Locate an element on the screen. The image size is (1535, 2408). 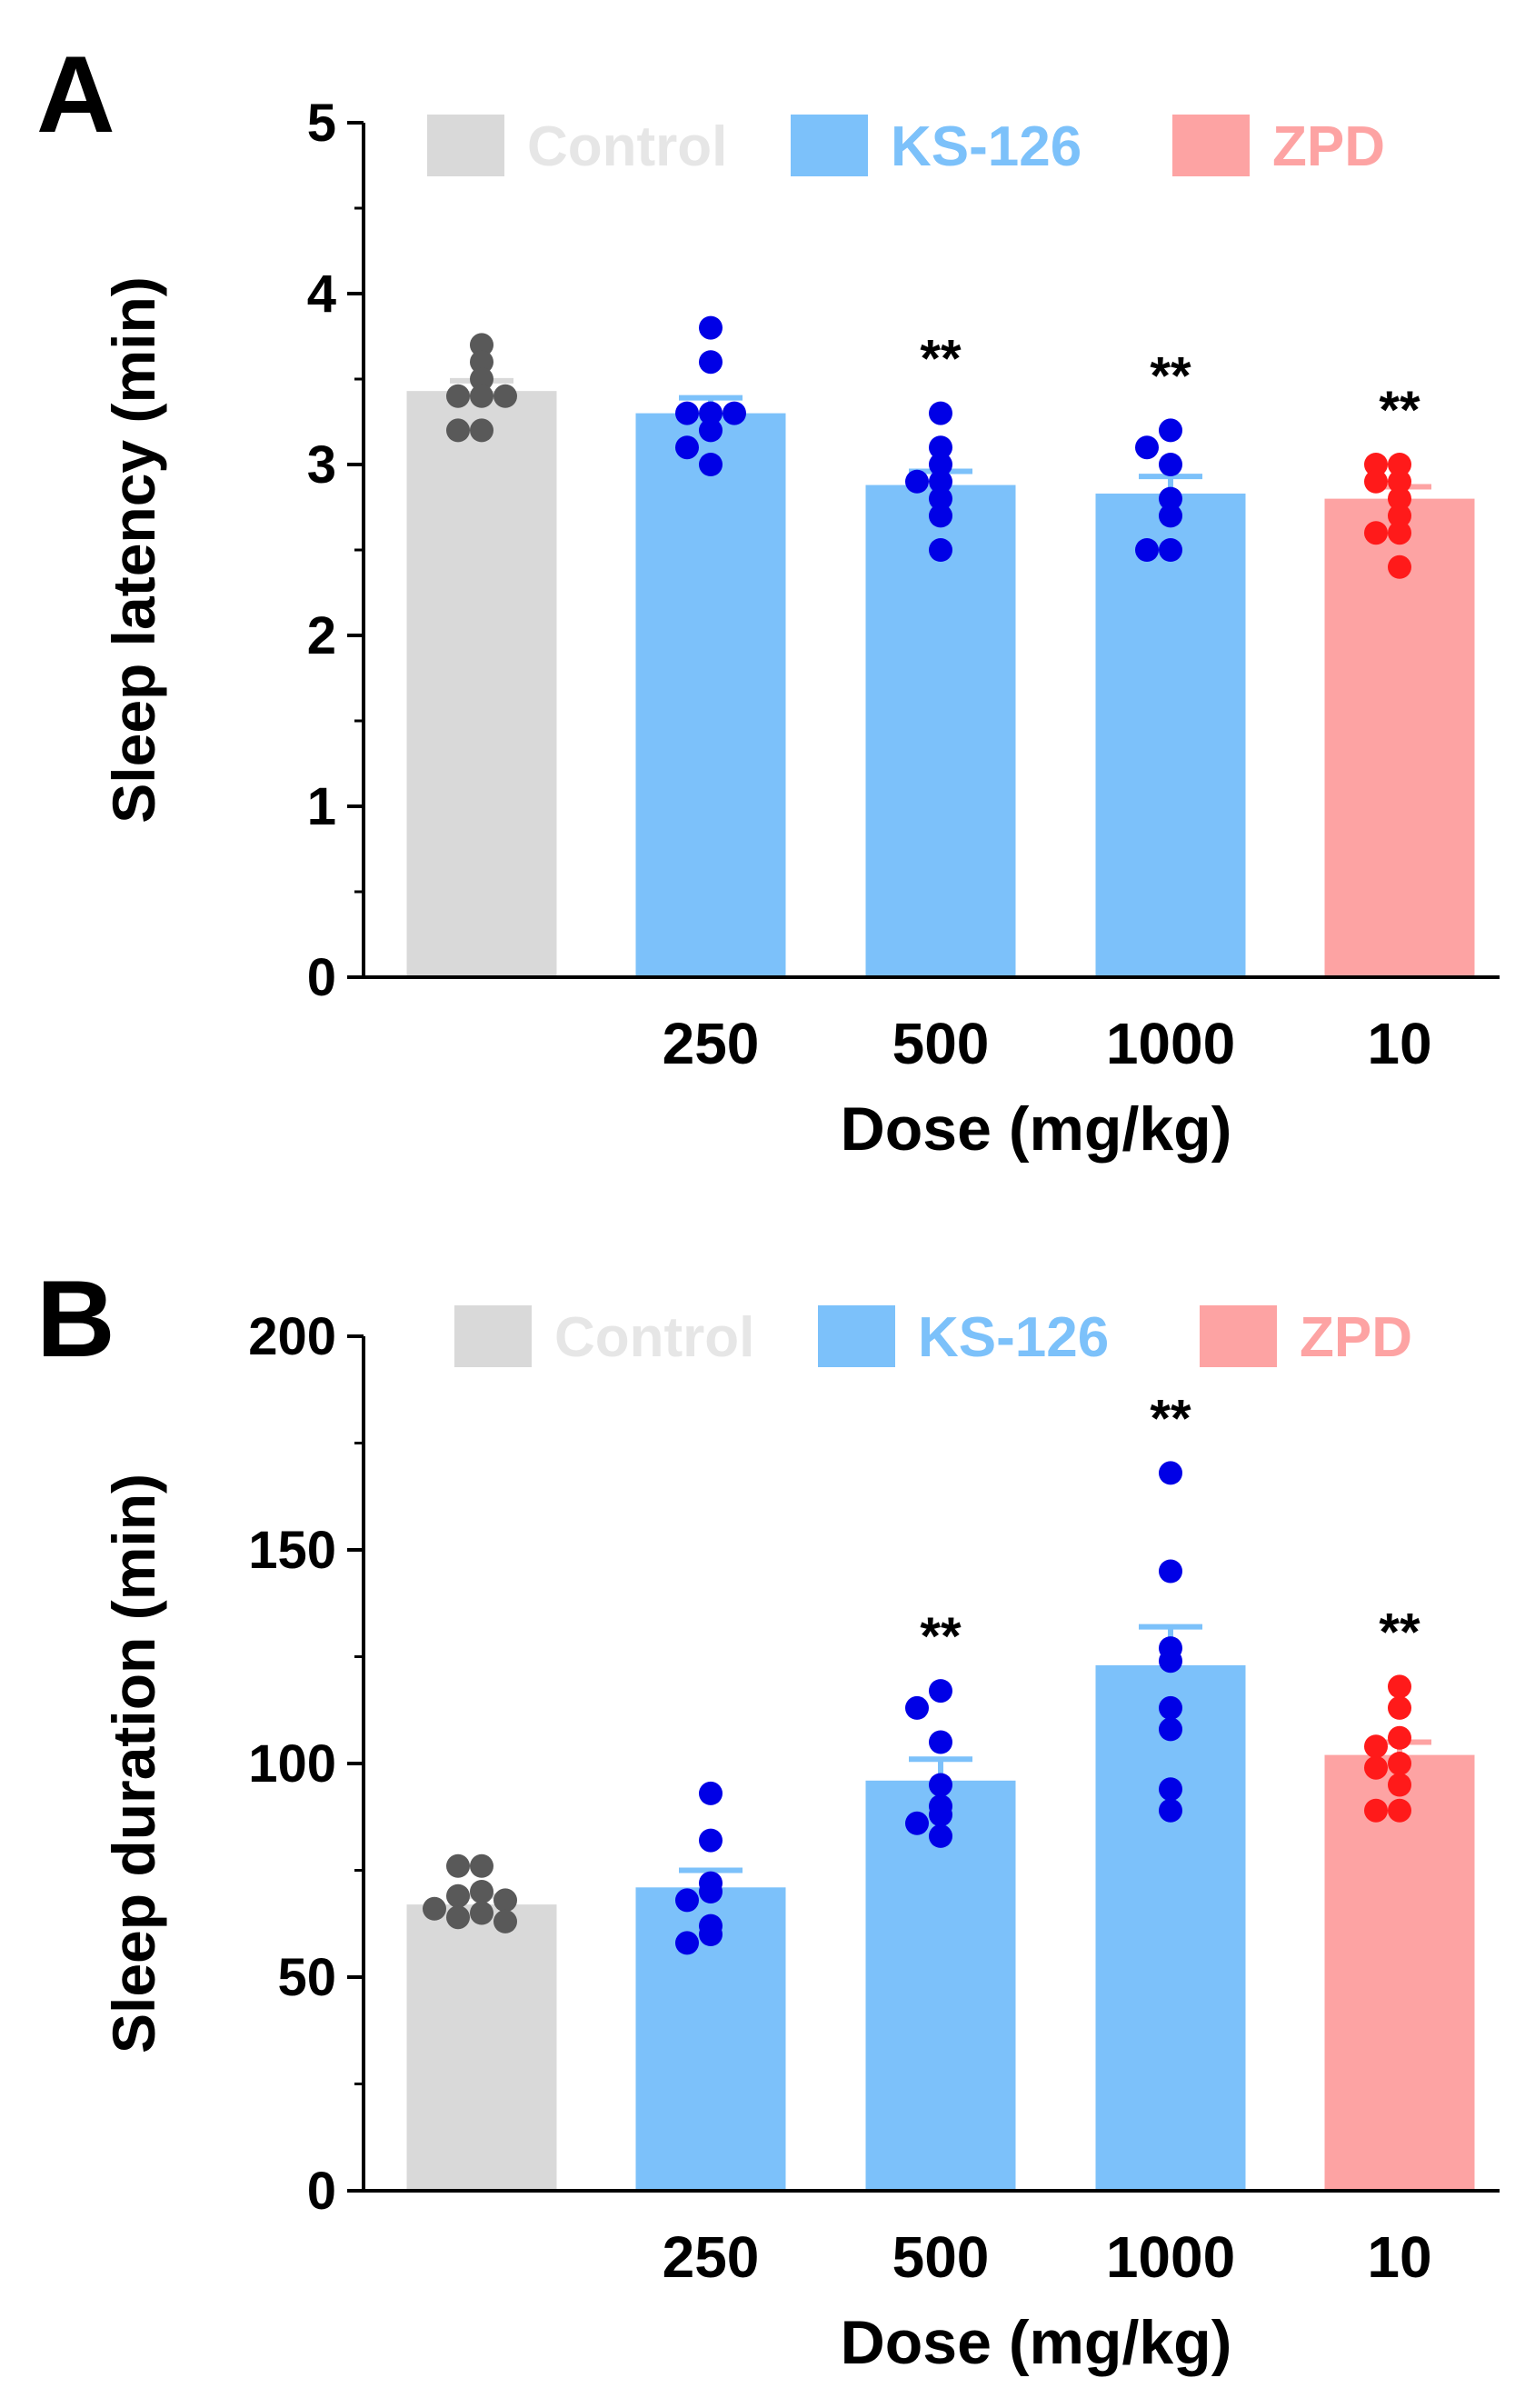
y-tick-label: 3 is located at coordinates (321, 465).